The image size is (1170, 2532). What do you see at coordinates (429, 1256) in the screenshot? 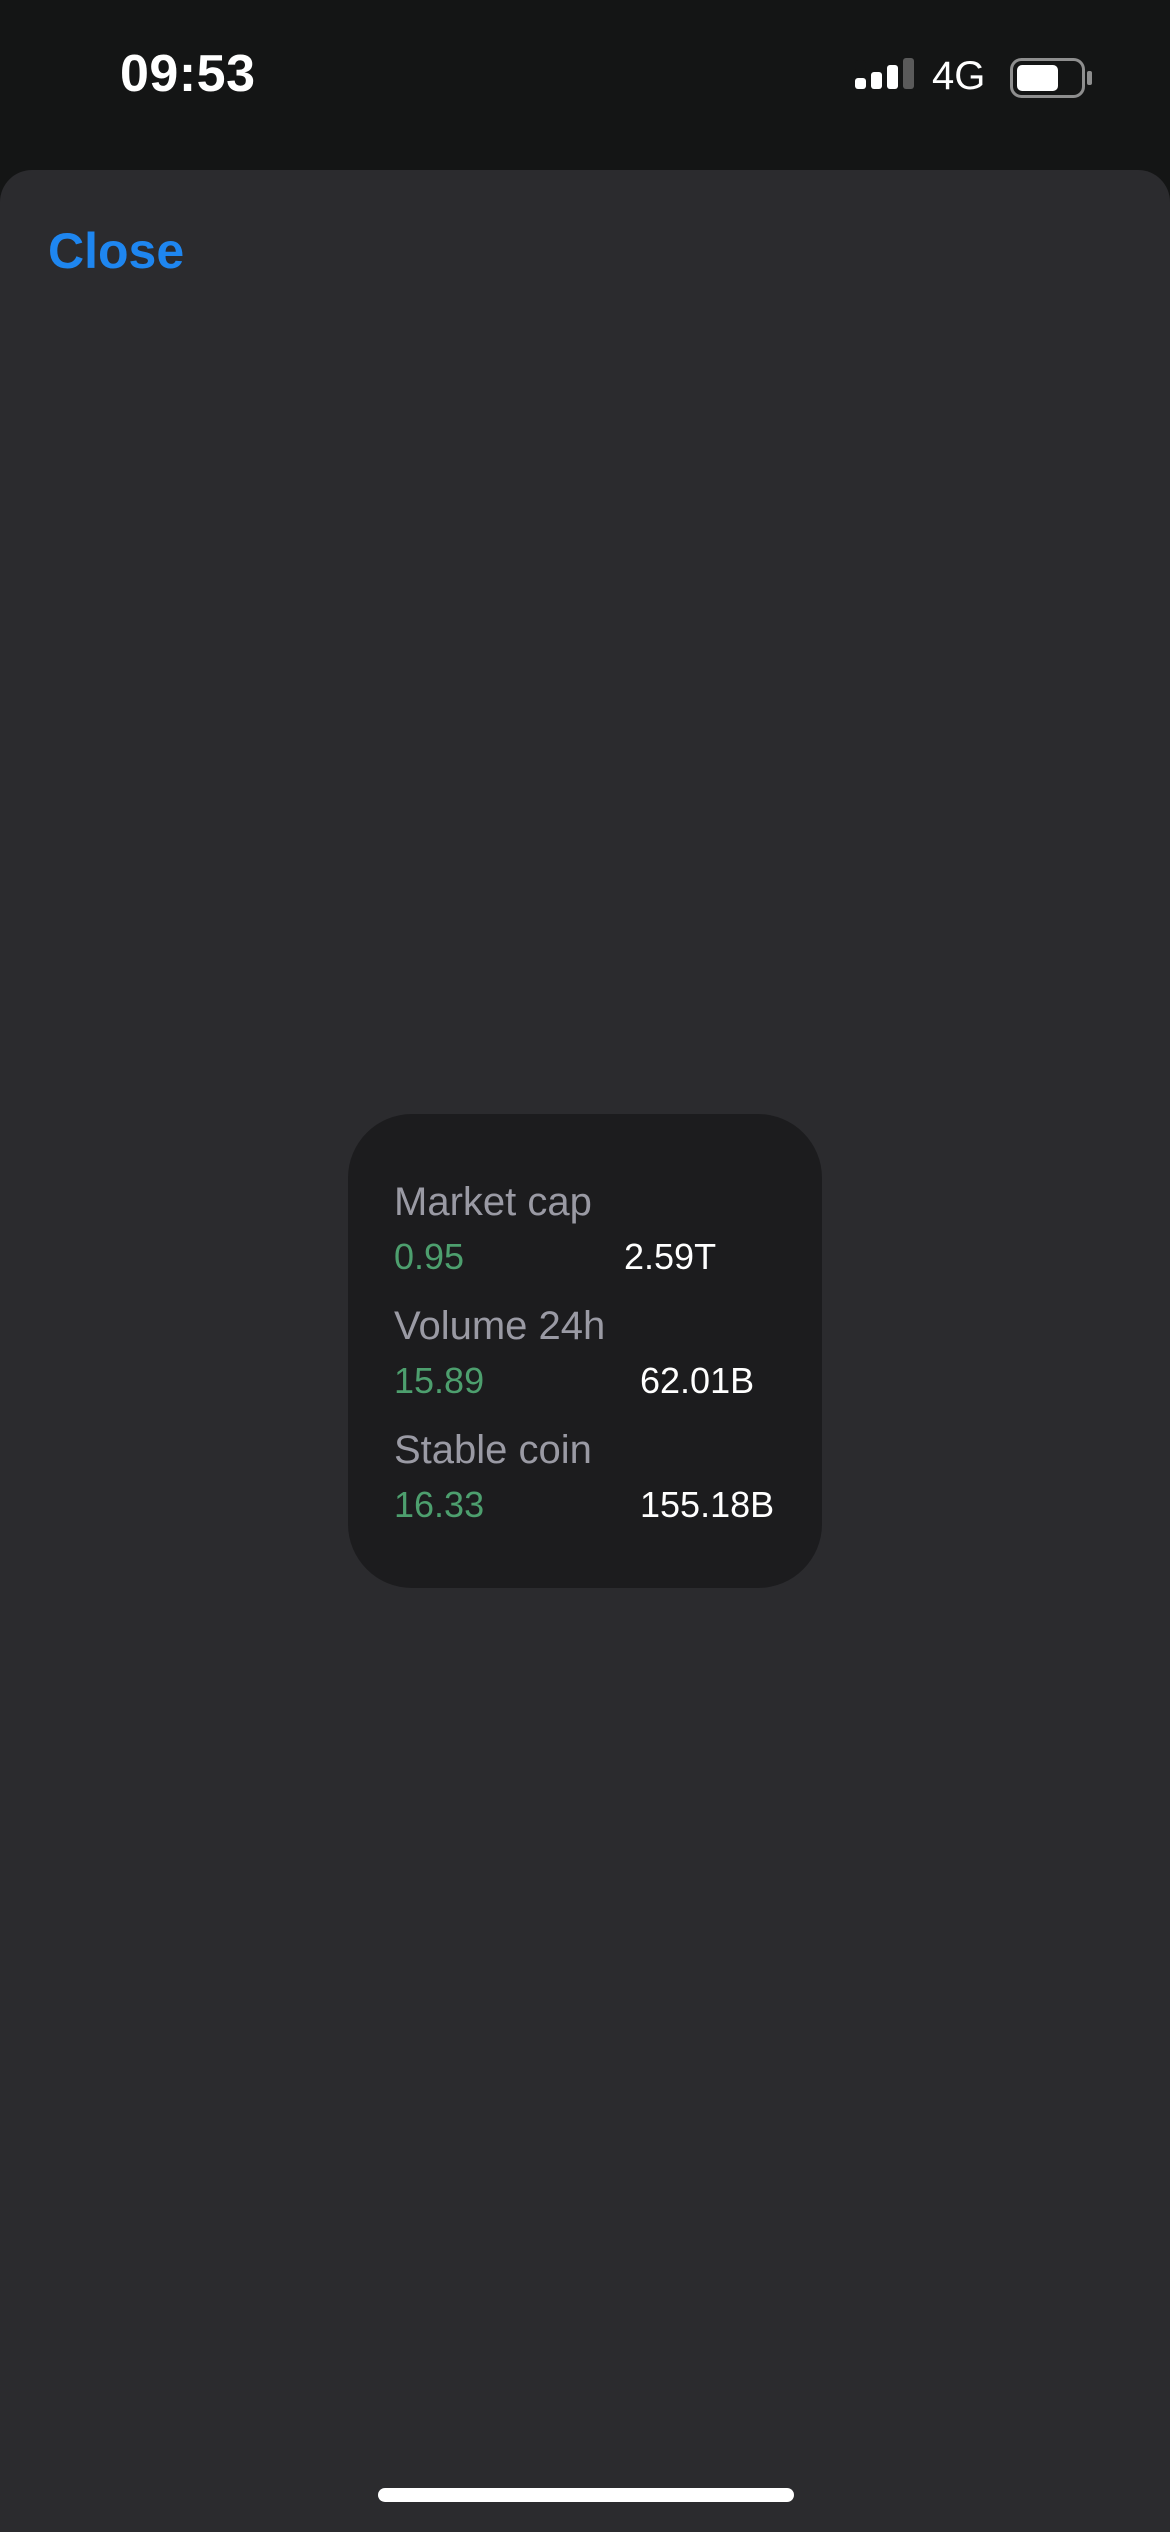
I see `metric-change-market-cap: 0.95` at bounding box center [429, 1256].